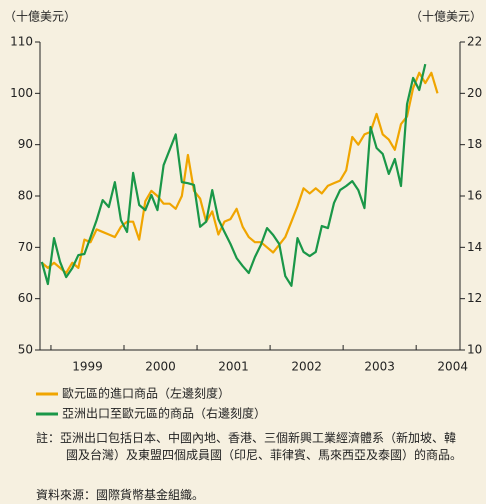 This screenshot has height=504, width=486. What do you see at coordinates (474, 93) in the screenshot?
I see `y2-tick-label: 20` at bounding box center [474, 93].